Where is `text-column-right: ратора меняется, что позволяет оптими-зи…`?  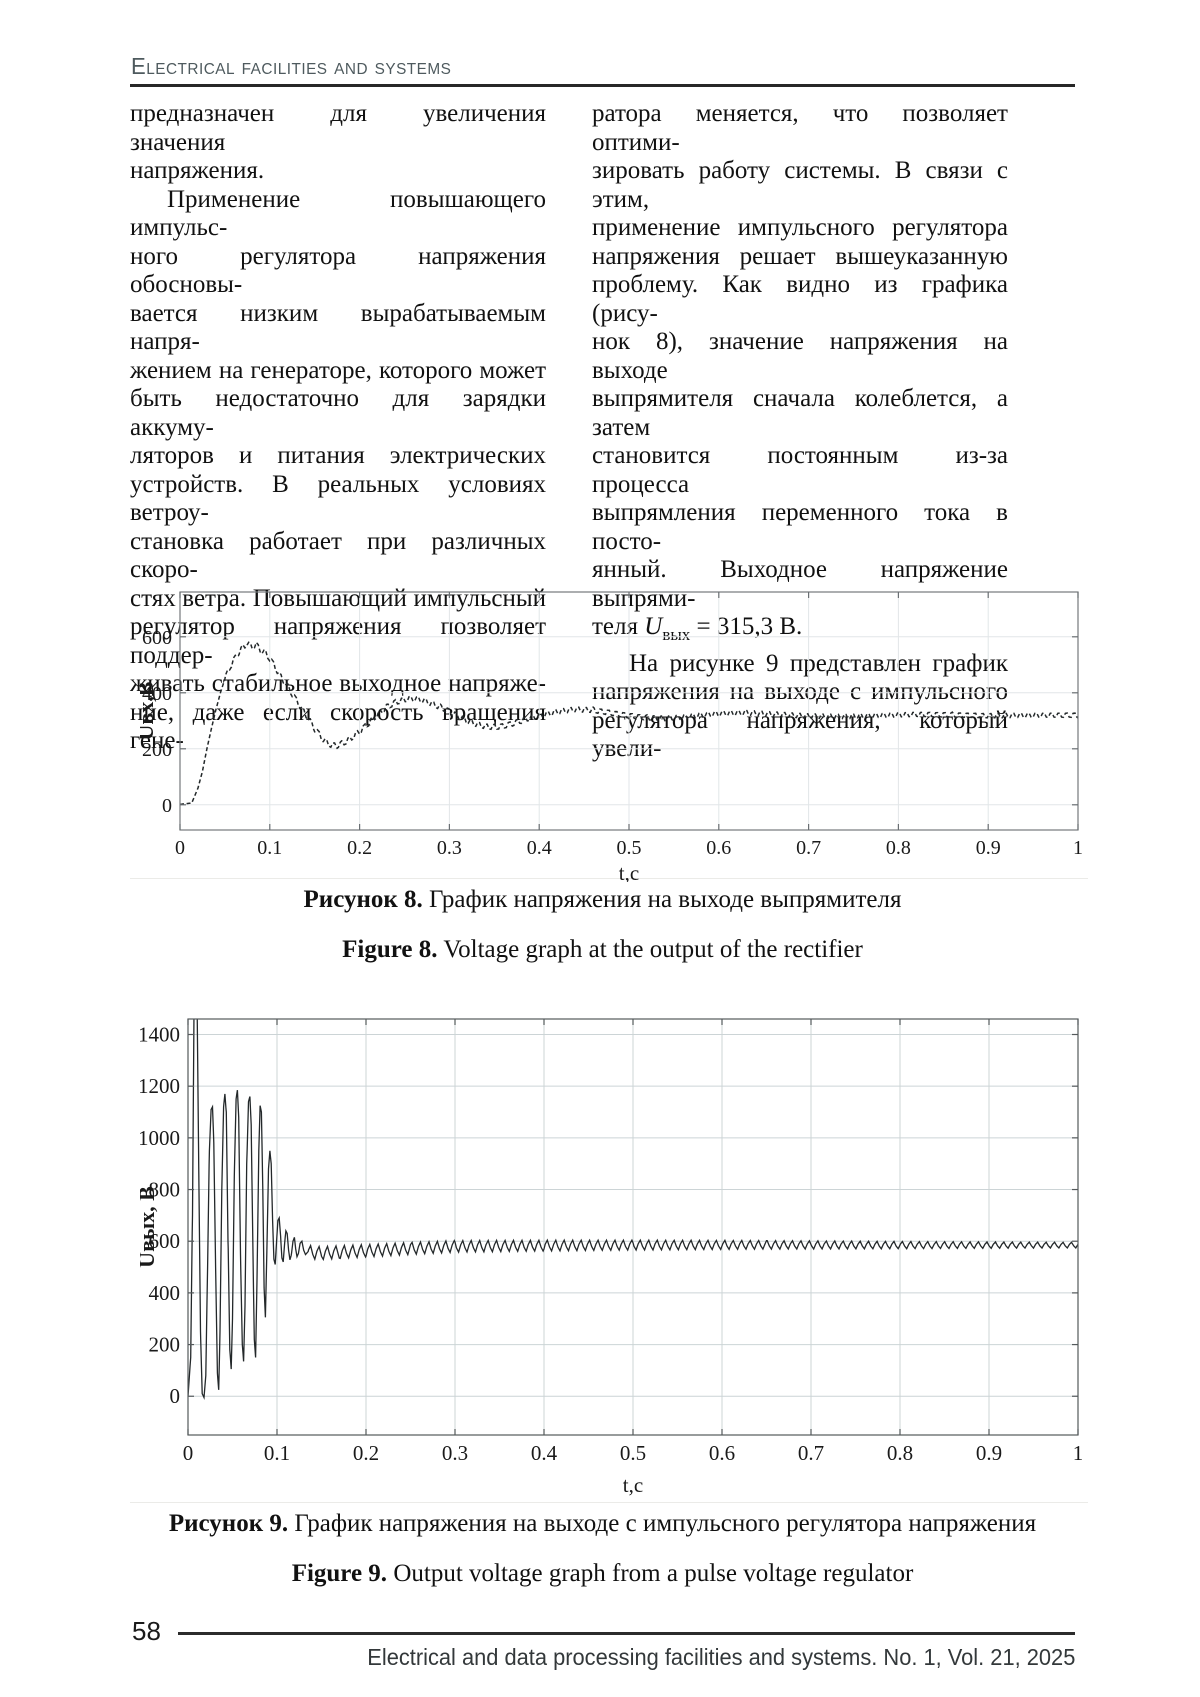 text-column-right: ратора меняется, что позволяет оптими-зи… is located at coordinates (800, 432).